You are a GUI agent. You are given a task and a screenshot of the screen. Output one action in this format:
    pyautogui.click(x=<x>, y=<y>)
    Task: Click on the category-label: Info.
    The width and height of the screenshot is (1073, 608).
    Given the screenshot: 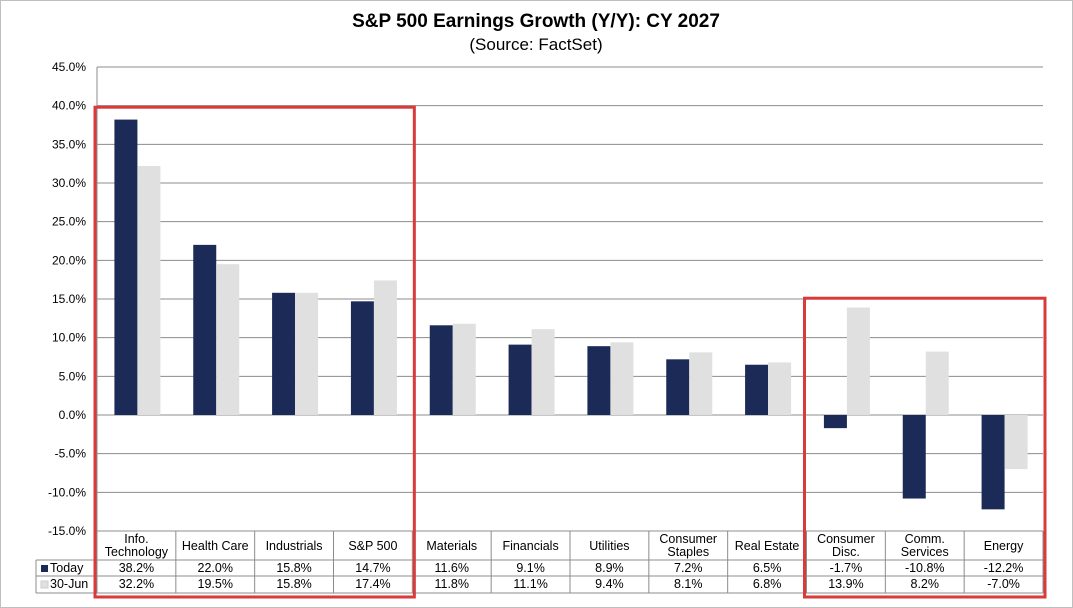 What is the action you would take?
    pyautogui.click(x=136, y=539)
    